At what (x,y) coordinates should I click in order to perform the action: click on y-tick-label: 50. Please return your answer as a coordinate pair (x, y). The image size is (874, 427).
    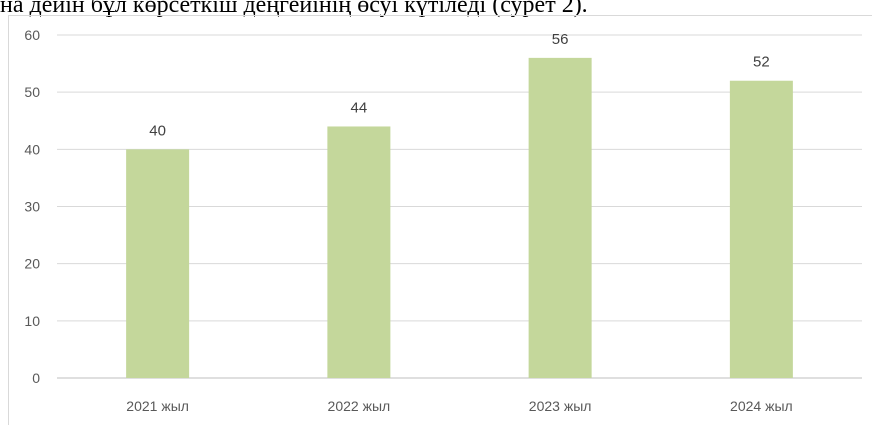
    Looking at the image, I should click on (32, 92).